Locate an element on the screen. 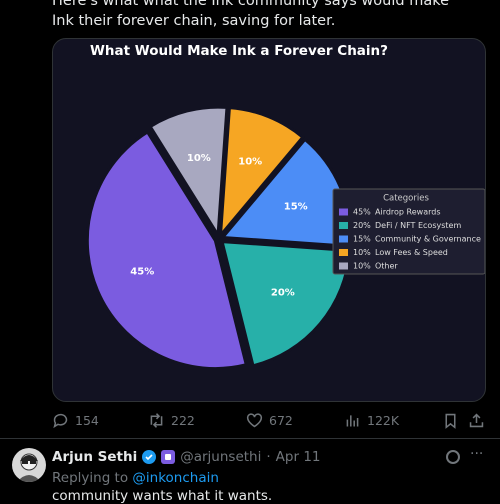 This screenshot has width=500, height=504. slice-label: 15% is located at coordinates (296, 206).